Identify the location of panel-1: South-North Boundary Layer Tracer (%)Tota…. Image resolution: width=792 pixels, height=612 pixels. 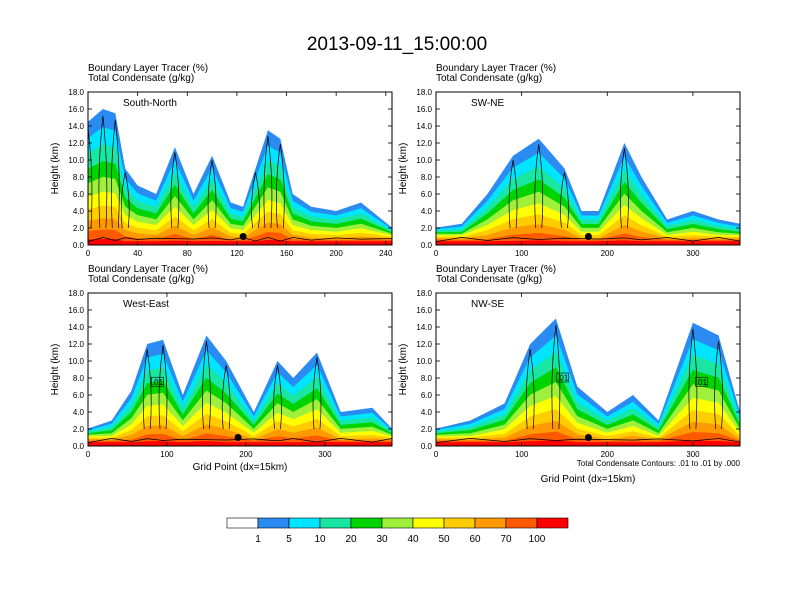
(221, 160).